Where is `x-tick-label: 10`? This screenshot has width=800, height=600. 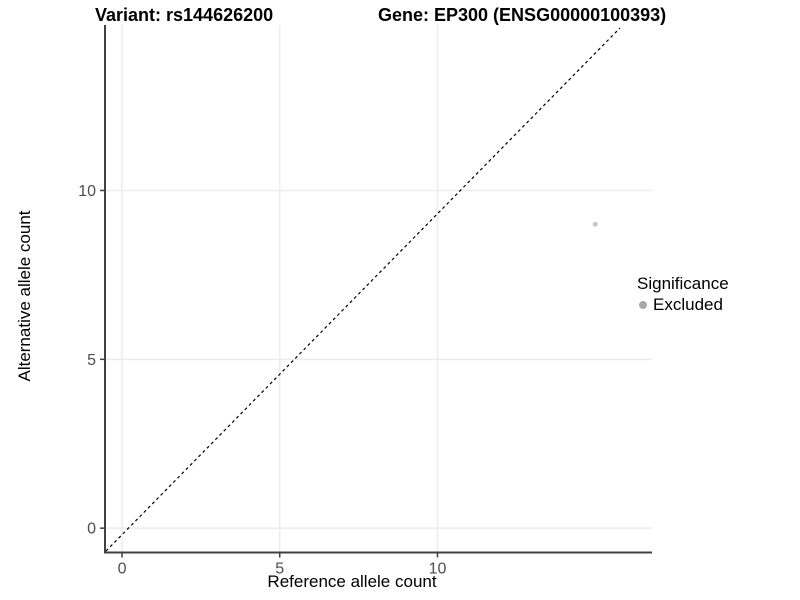
x-tick-label: 10 is located at coordinates (438, 569).